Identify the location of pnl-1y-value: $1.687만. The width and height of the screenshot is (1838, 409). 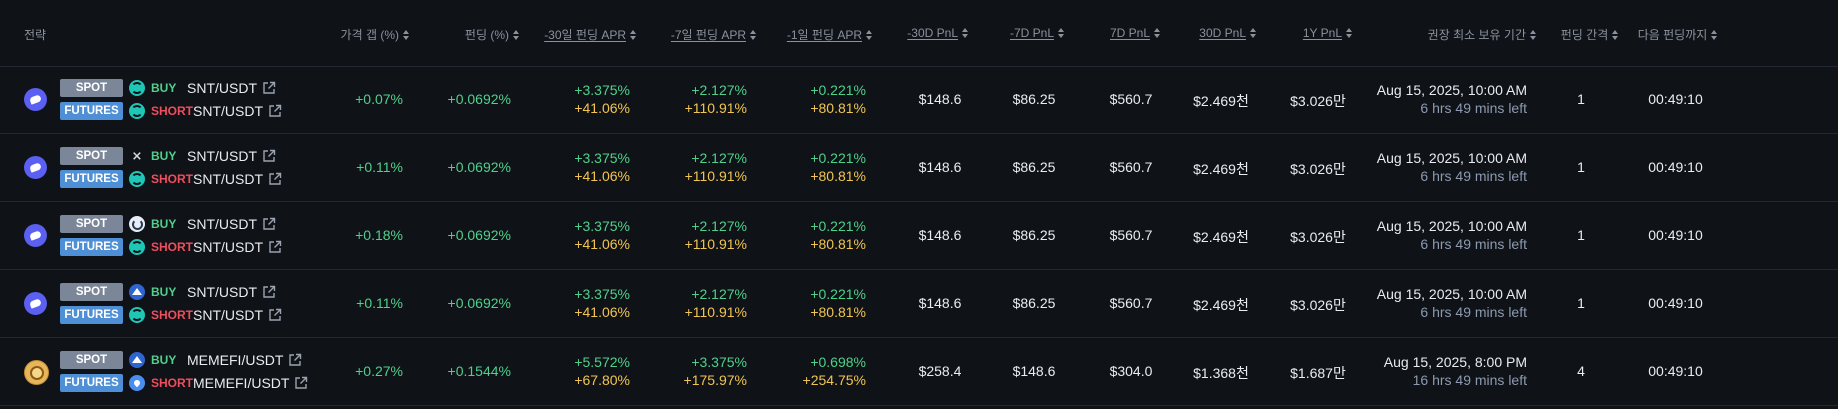
(1318, 373).